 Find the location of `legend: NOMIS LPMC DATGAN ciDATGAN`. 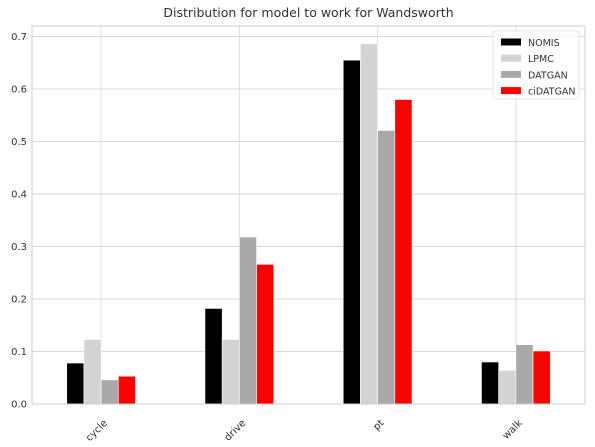

legend: NOMIS LPMC DATGAN ciDATGAN is located at coordinates (536, 65).